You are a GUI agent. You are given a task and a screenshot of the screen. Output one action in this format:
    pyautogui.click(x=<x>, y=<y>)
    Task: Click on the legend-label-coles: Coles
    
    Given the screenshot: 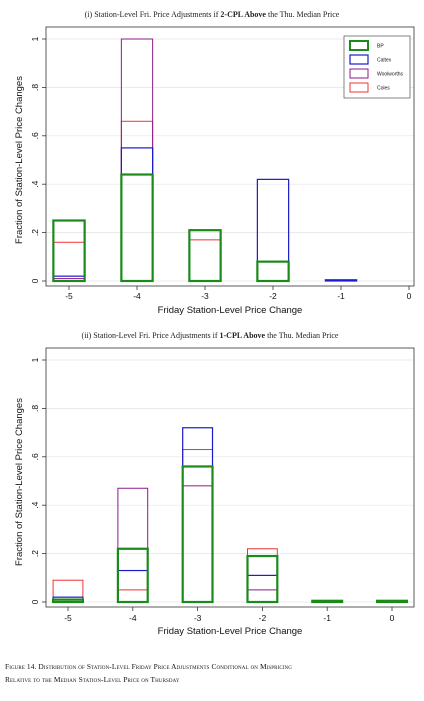 What is the action you would take?
    pyautogui.click(x=383, y=89)
    